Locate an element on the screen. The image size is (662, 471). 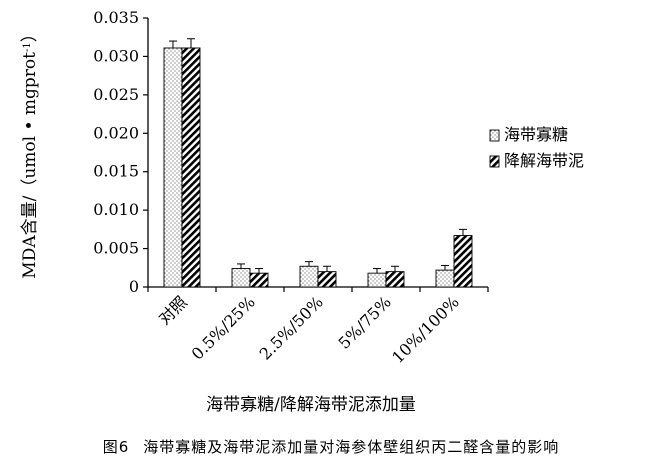
y-axis-label-sup: -1 is located at coordinates (27, 47).